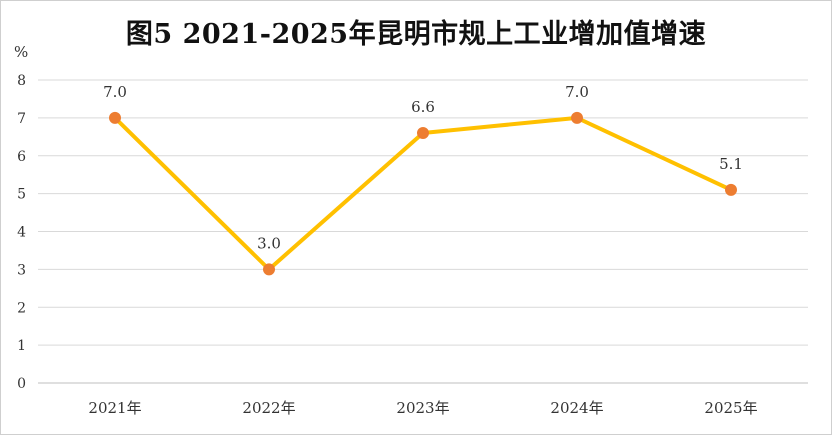  Describe the element at coordinates (21, 233) in the screenshot. I see `y-tick-label: 4` at that location.